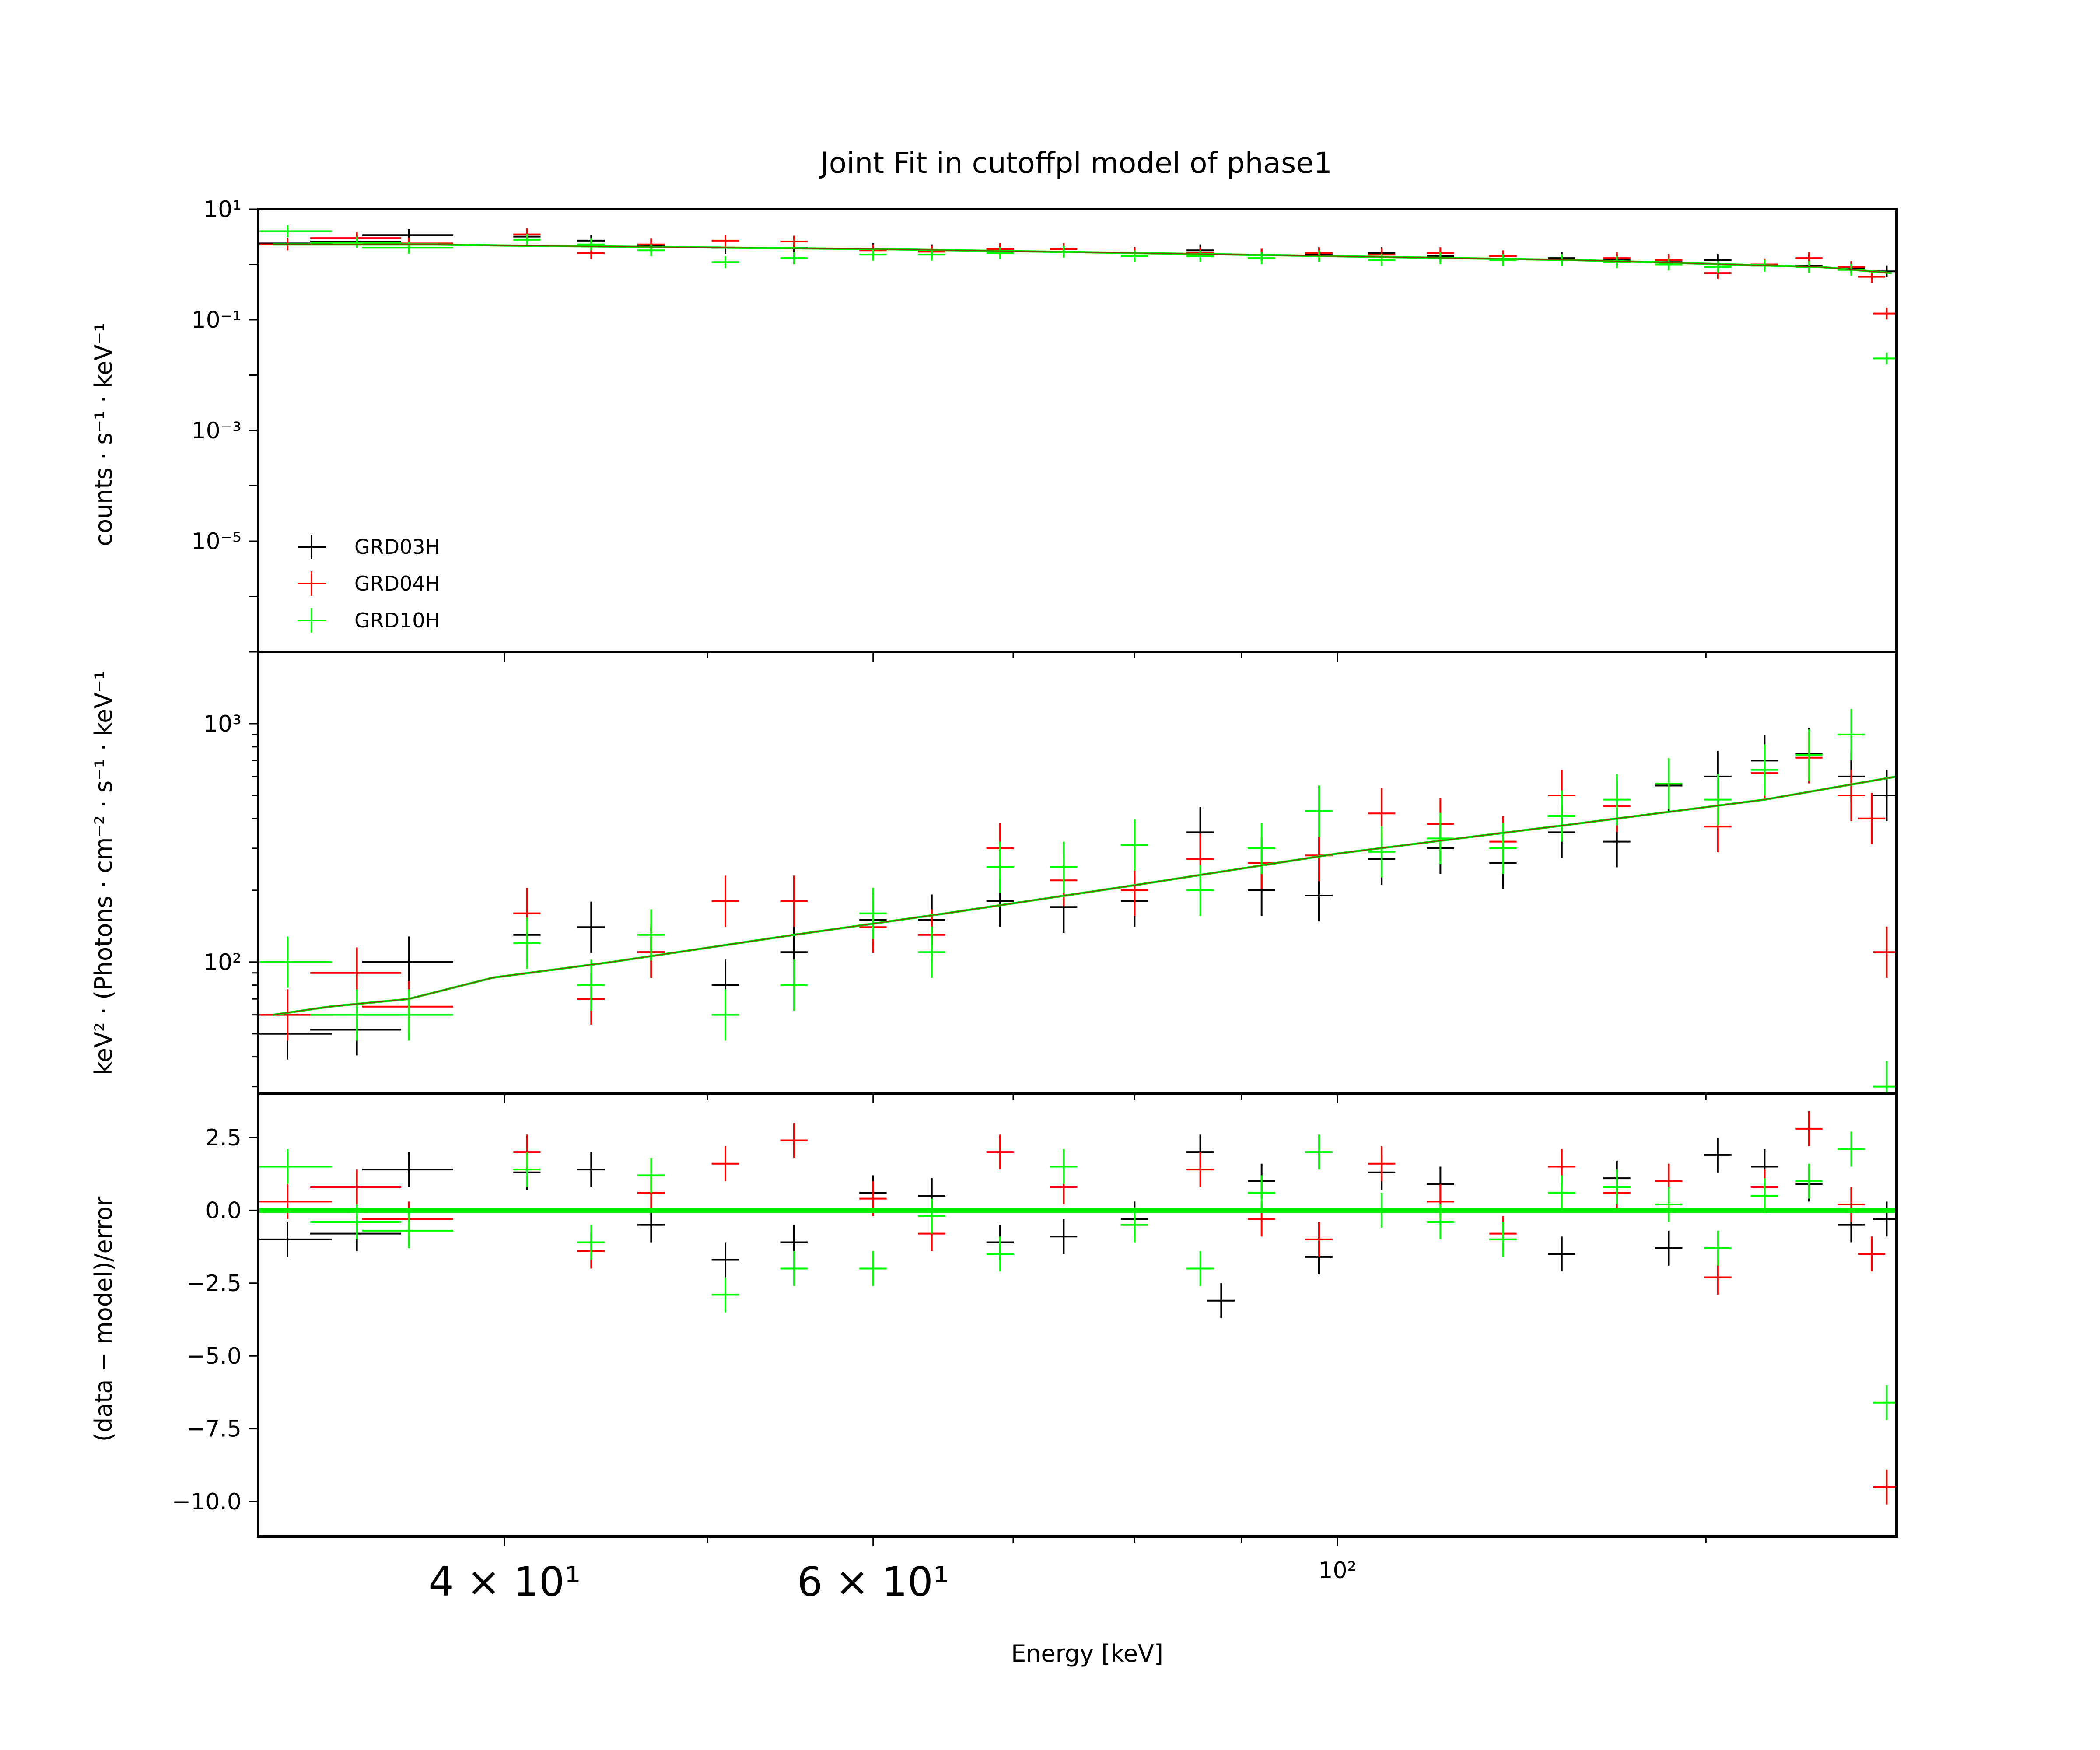 This screenshot has height=1750, width=2100. I want to click on y-tick-label: 10², so click(222, 962).